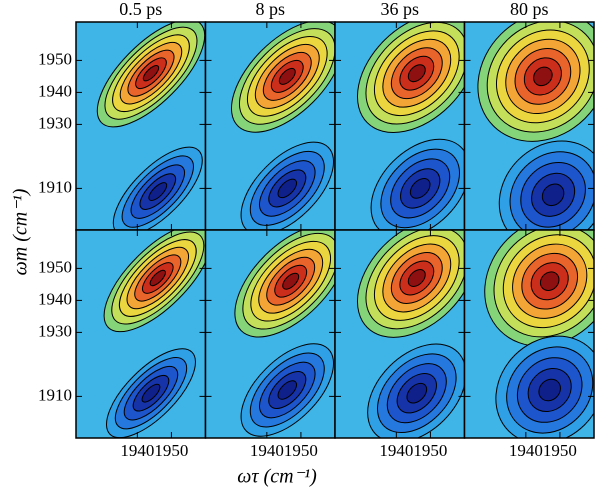 The width and height of the screenshot is (600, 503). I want to click on column-title: 36 ps, so click(399, 9).